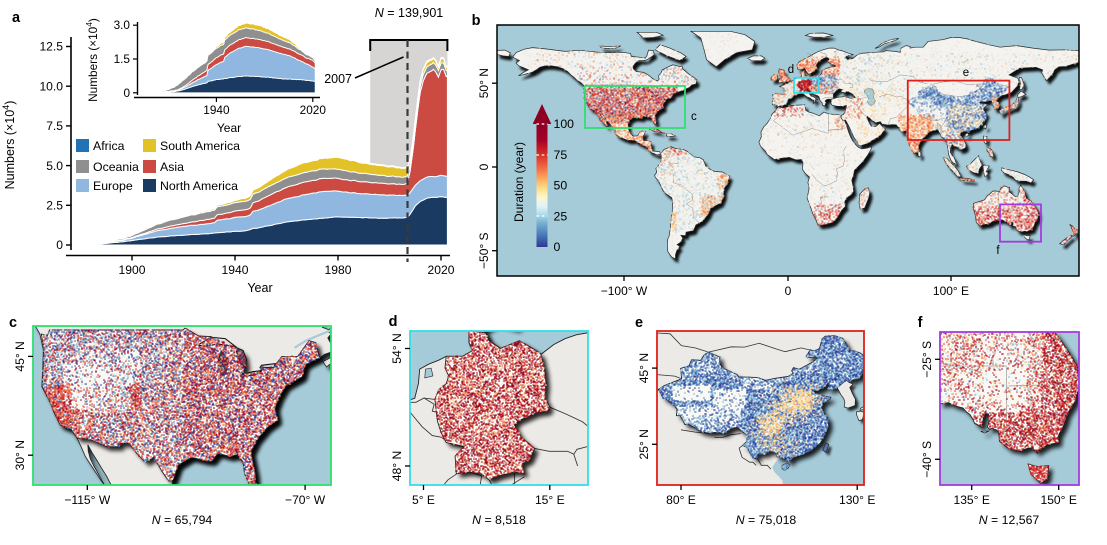 The image size is (1107, 545). What do you see at coordinates (561, 216) in the screenshot?
I see `svg-text: 25` at bounding box center [561, 216].